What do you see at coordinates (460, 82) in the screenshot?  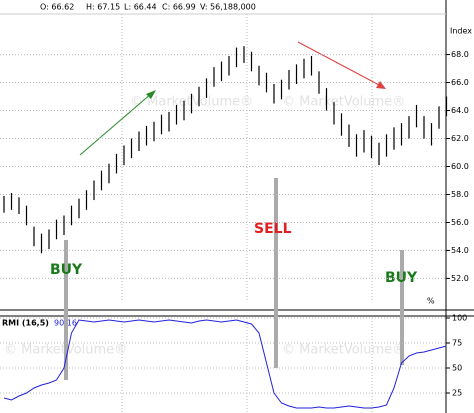 I see `y-tick-label: 66.0` at bounding box center [460, 82].